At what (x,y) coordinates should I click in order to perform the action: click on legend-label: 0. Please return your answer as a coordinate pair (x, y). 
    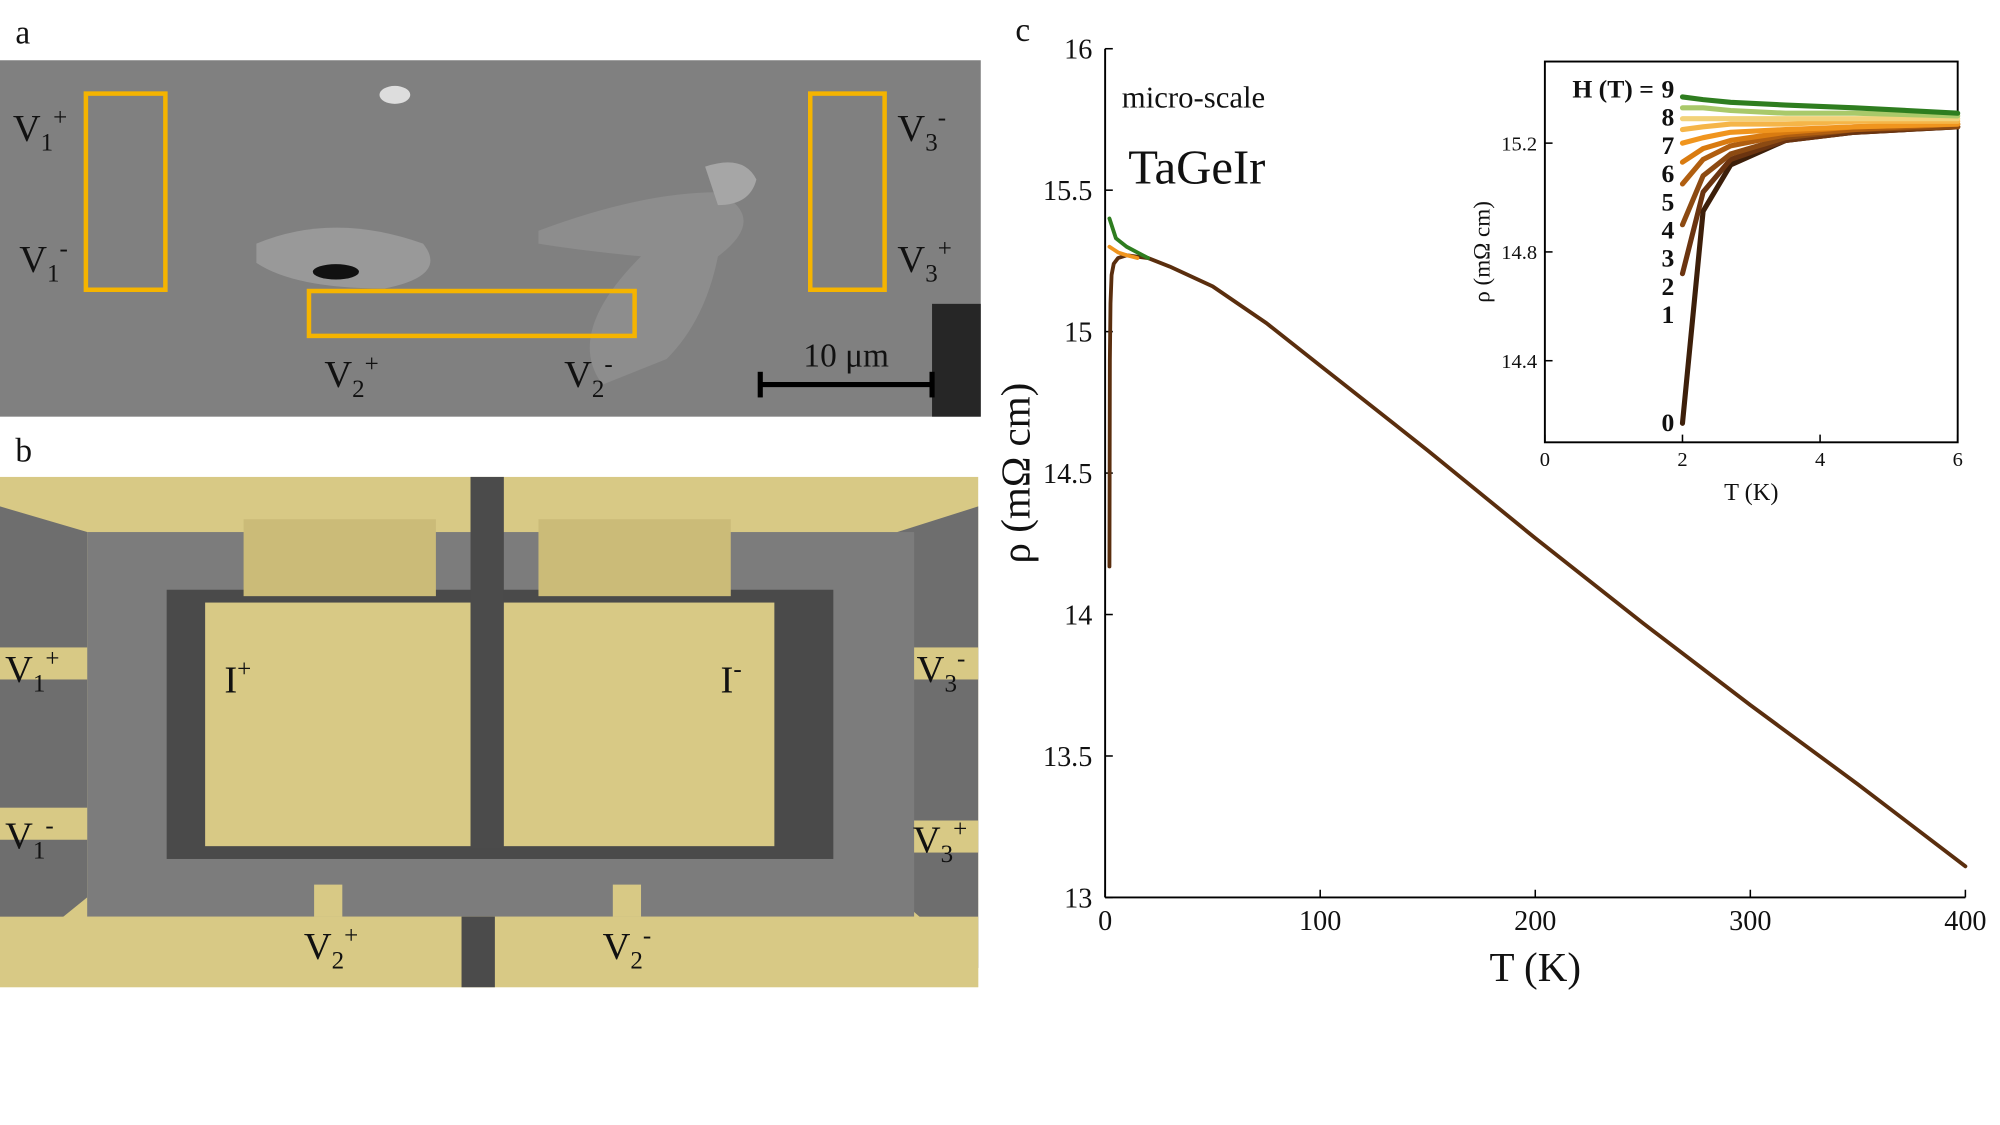
    Looking at the image, I should click on (1668, 422).